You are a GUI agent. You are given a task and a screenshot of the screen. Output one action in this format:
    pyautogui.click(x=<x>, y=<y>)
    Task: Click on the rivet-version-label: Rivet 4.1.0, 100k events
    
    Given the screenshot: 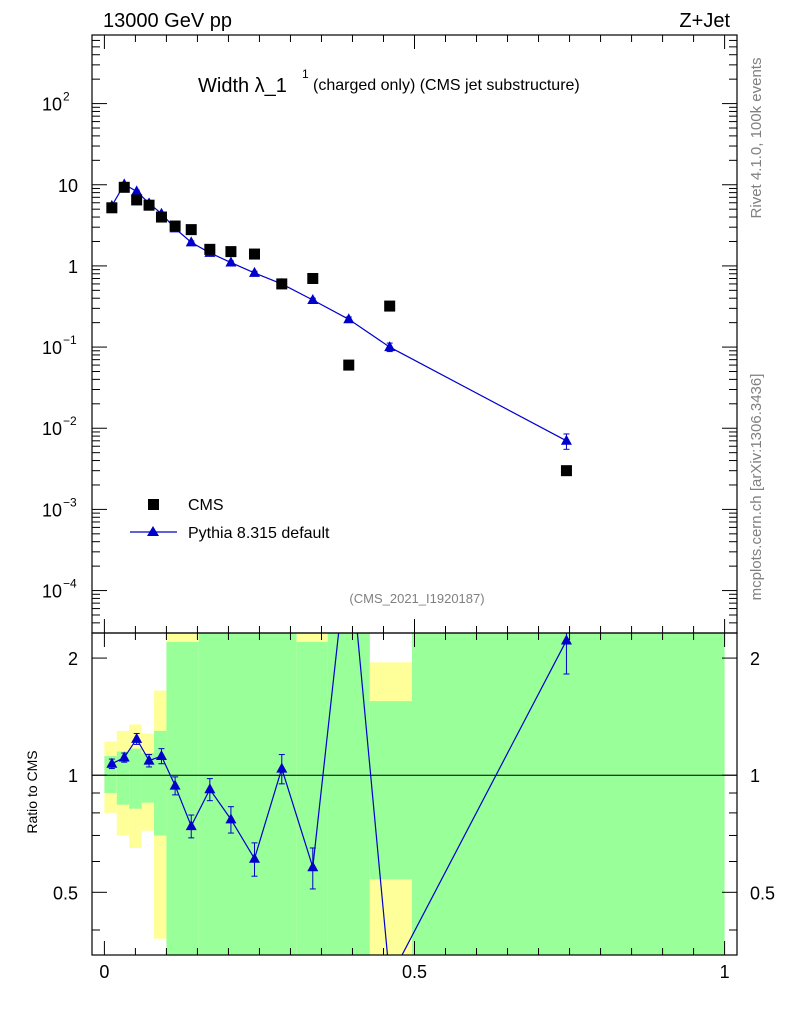 What is the action you would take?
    pyautogui.click(x=756, y=138)
    